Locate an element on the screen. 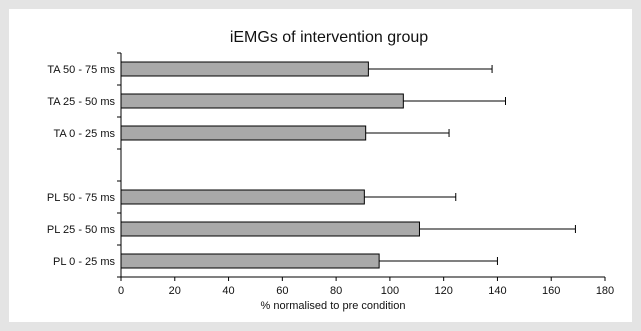 The image size is (641, 331). chart-title: iEMGs of intervention group is located at coordinates (329, 37).